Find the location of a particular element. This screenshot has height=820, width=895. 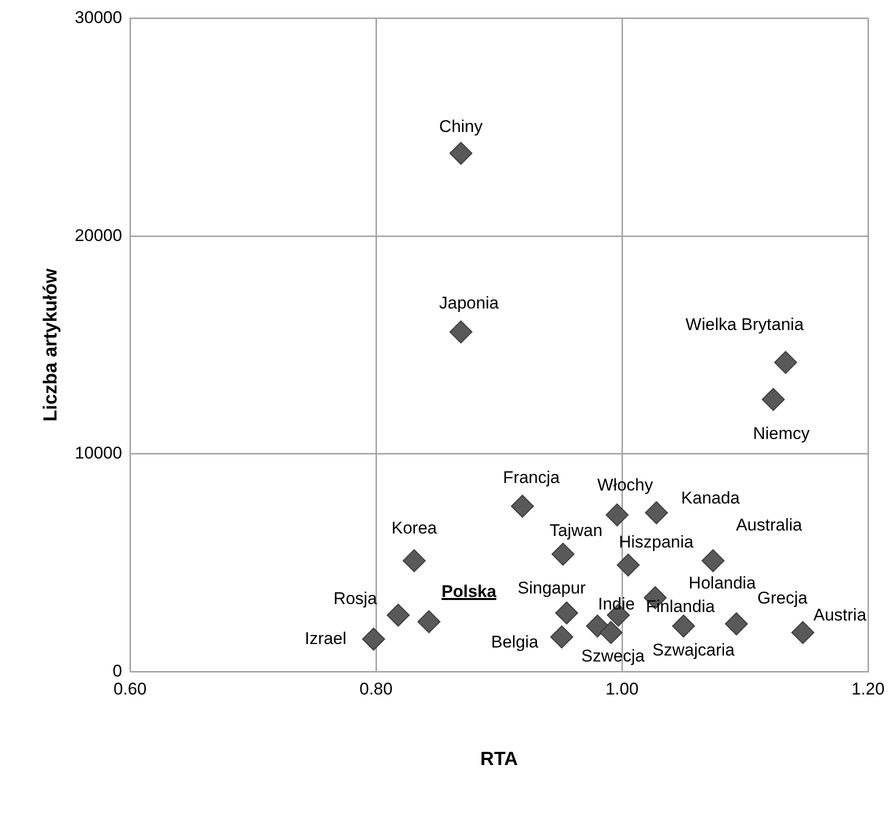

annotation: Austria is located at coordinates (840, 614).